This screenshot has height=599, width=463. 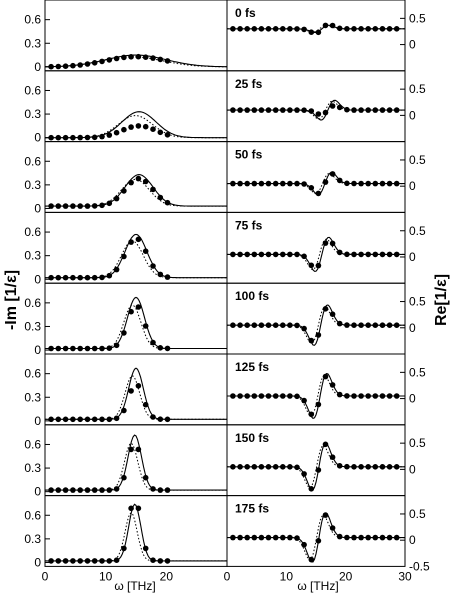 I want to click on left-y-tick-label: 0.6, so click(x=32, y=303).